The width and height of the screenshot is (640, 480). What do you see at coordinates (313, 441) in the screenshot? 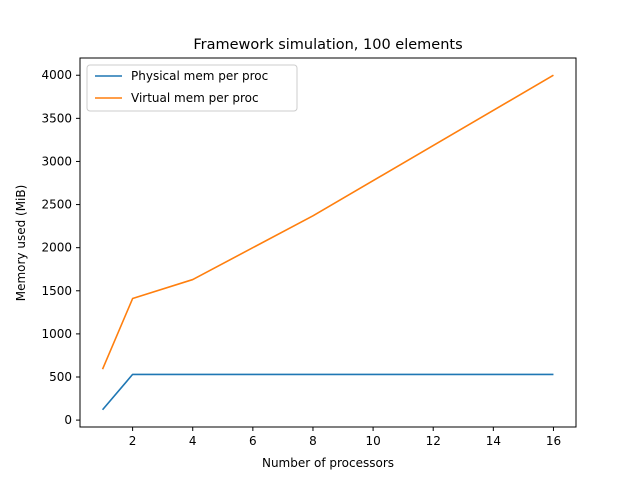
I see `x-tick-label: 8` at bounding box center [313, 441].